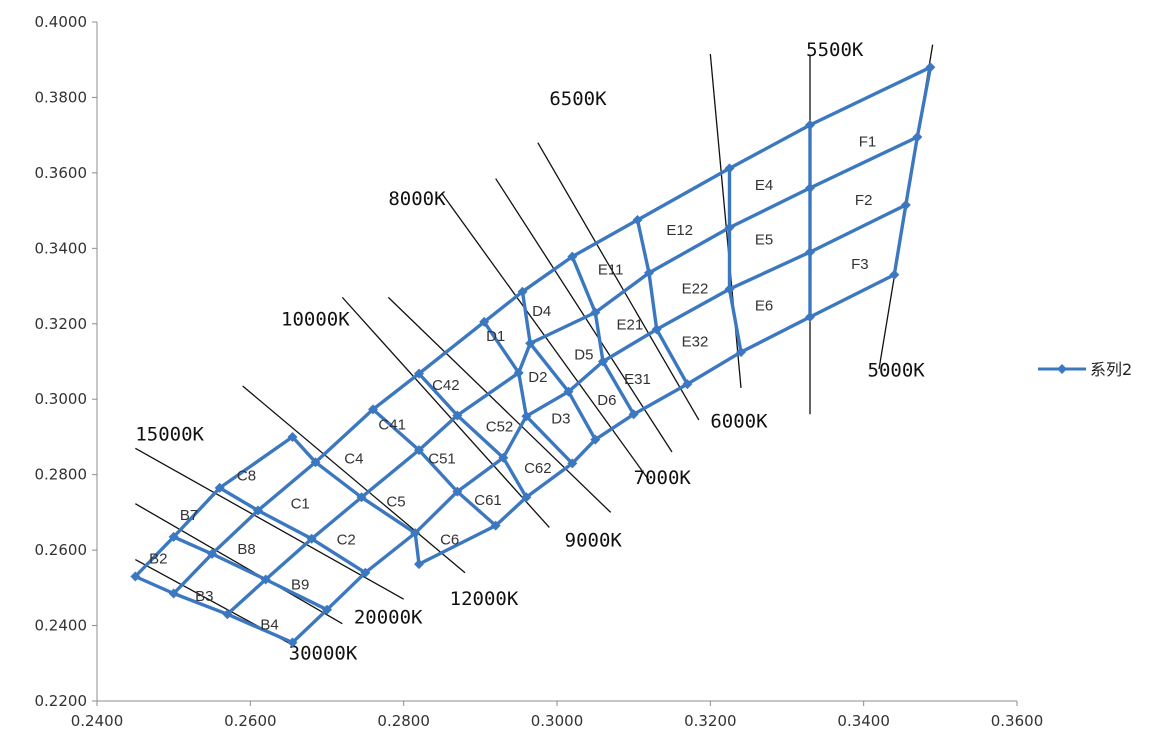  Describe the element at coordinates (495, 336) in the screenshot. I see `bin-label: D1` at that location.